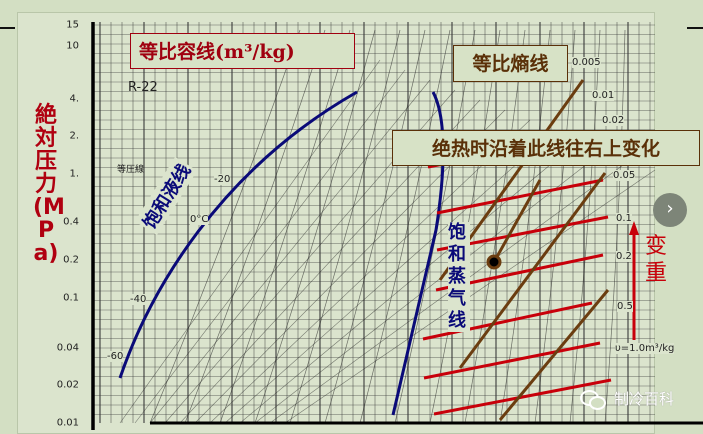  Describe the element at coordinates (131, 170) in the screenshot. I see `isobar-label: 等圧線` at that location.